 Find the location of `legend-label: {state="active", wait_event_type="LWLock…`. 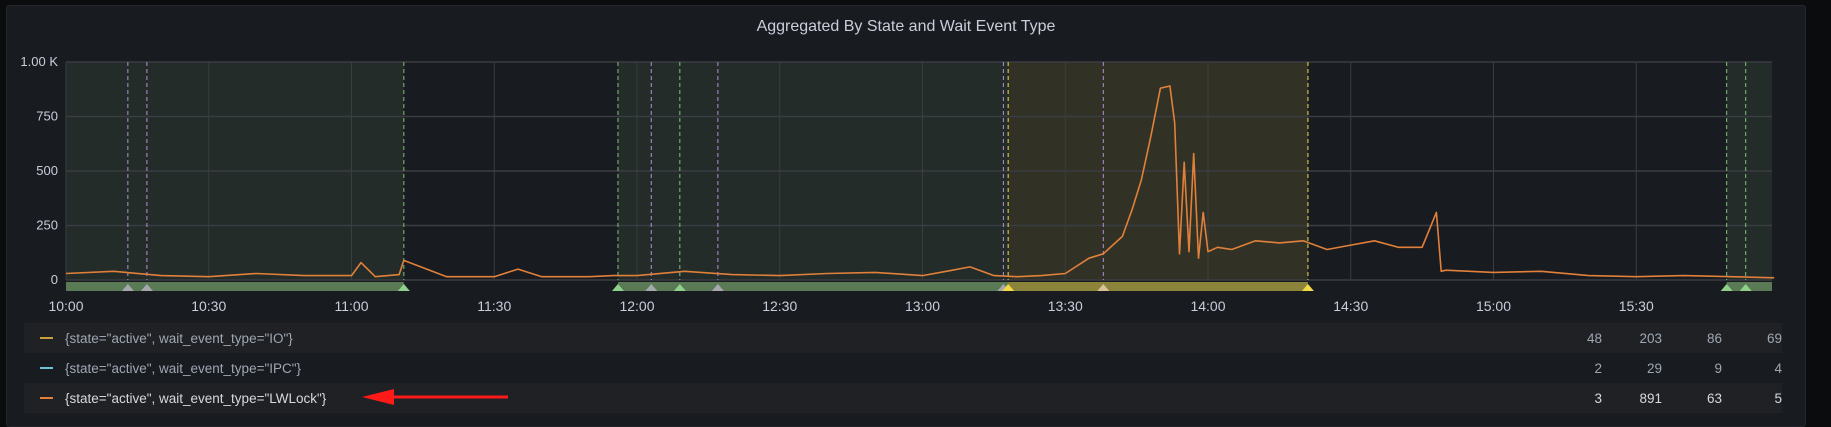

legend-label: {state="active", wait_event_type="LWLock… is located at coordinates (196, 398).